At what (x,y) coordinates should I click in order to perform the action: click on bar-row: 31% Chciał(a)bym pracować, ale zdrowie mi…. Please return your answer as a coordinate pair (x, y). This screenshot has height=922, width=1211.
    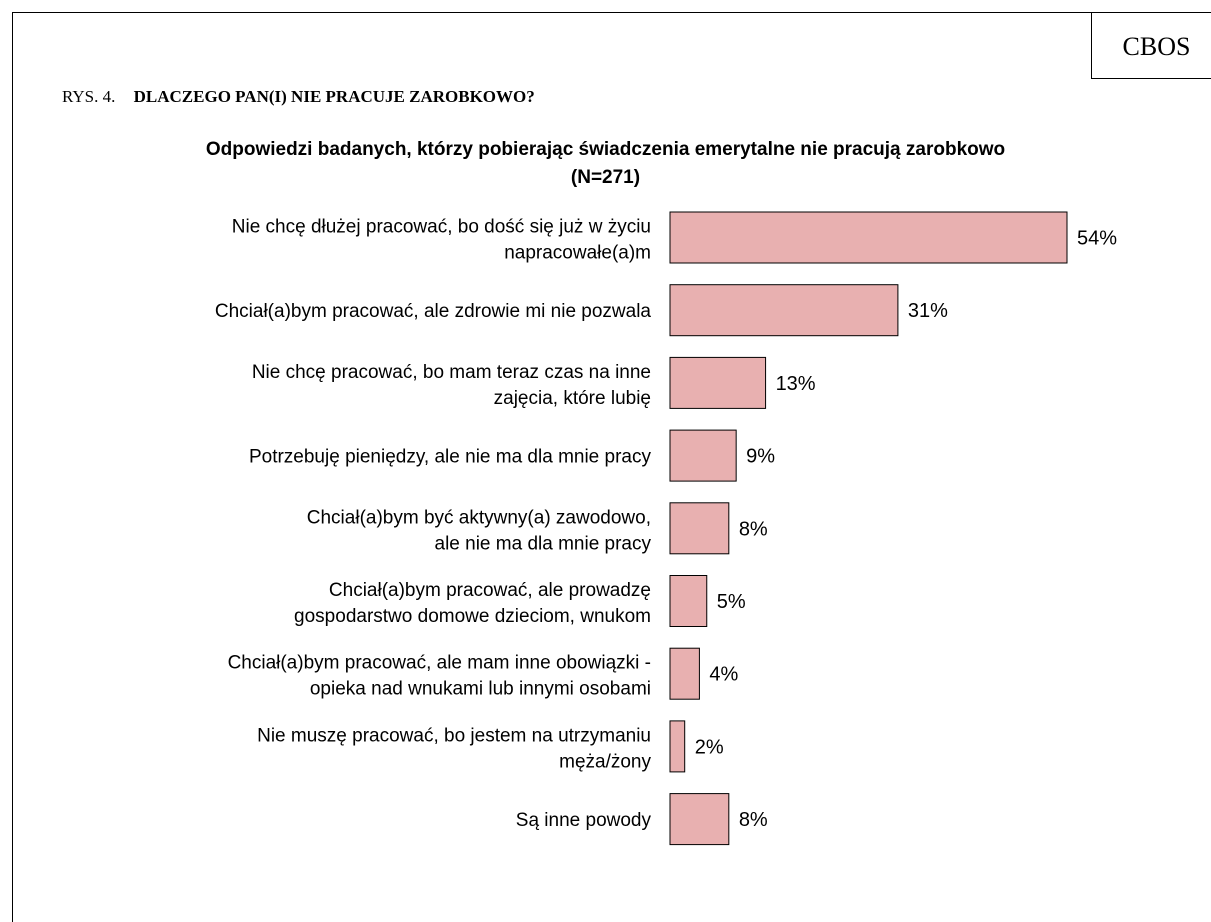
    Looking at the image, I should click on (581, 310).